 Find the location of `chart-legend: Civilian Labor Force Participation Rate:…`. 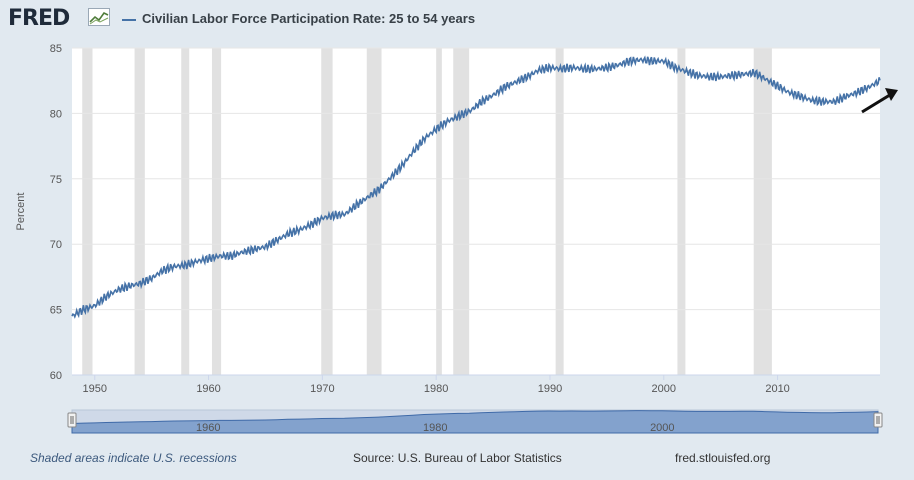

chart-legend: Civilian Labor Force Participation Rate:… is located at coordinates (298, 18).